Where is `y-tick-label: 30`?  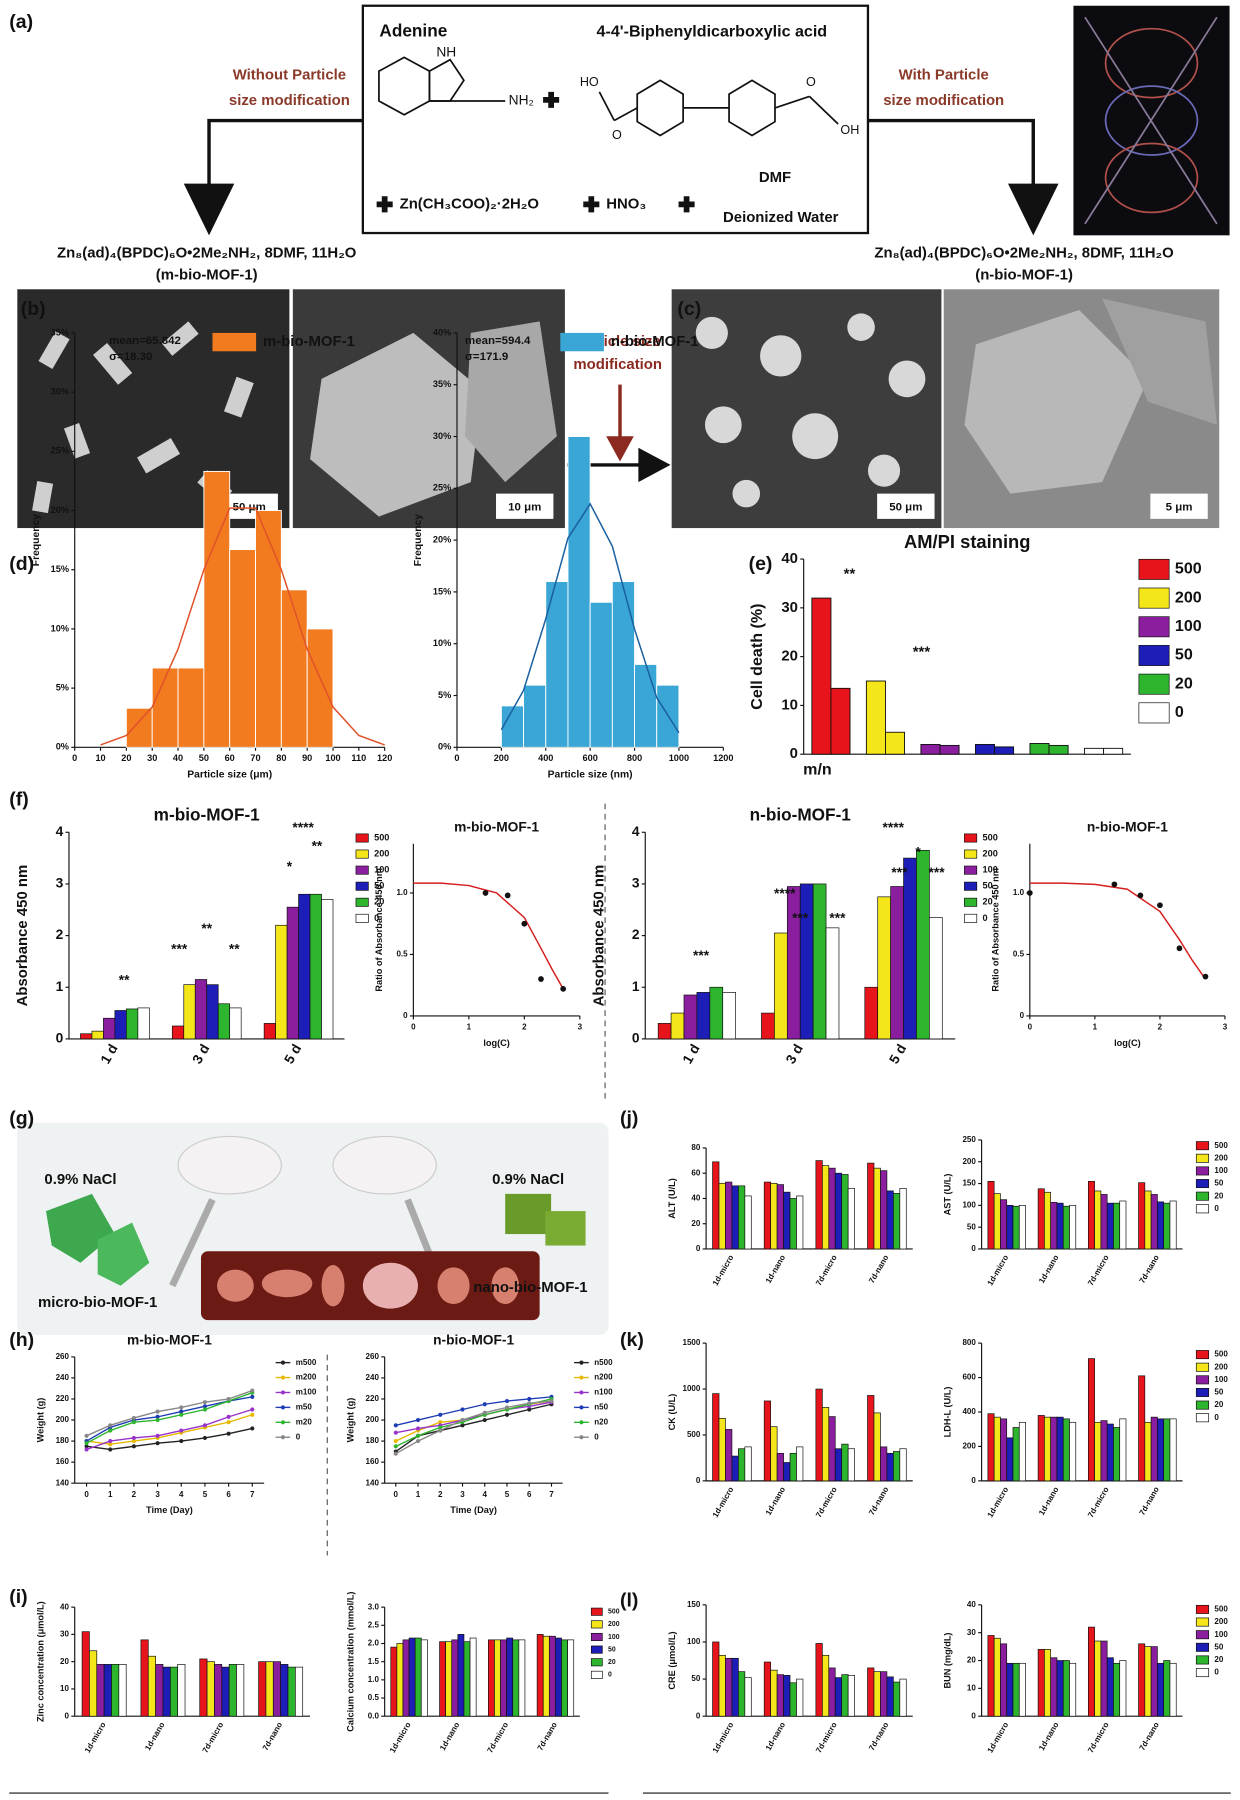 y-tick-label: 30 is located at coordinates (789, 607).